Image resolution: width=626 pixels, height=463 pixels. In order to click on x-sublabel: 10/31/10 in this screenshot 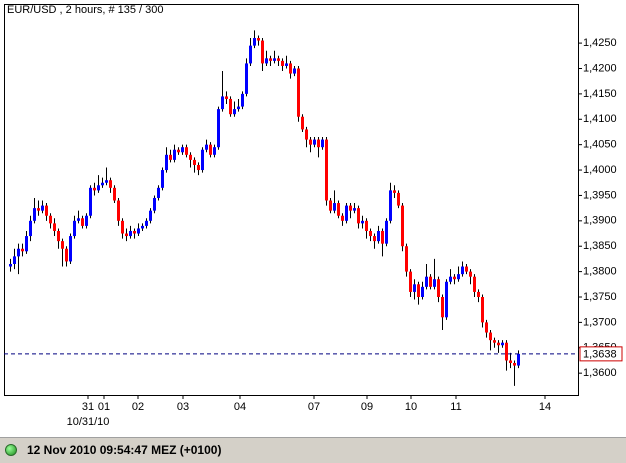, I will do `click(88, 422)`.